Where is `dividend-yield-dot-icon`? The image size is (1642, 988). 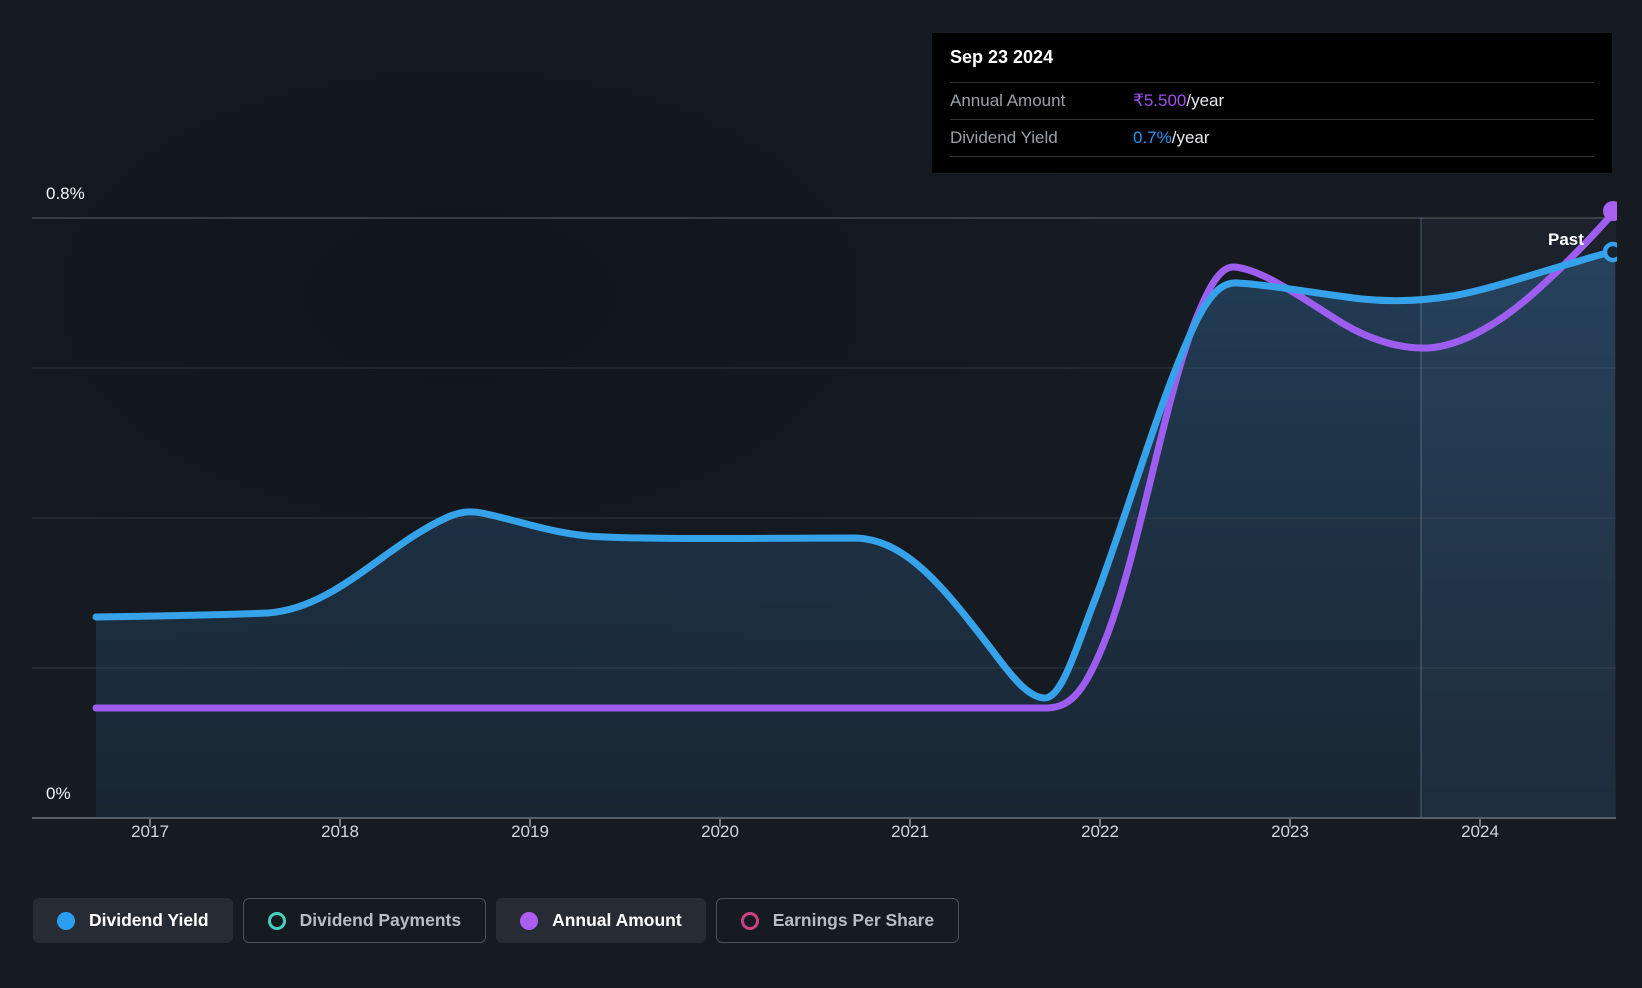 dividend-yield-dot-icon is located at coordinates (66, 920).